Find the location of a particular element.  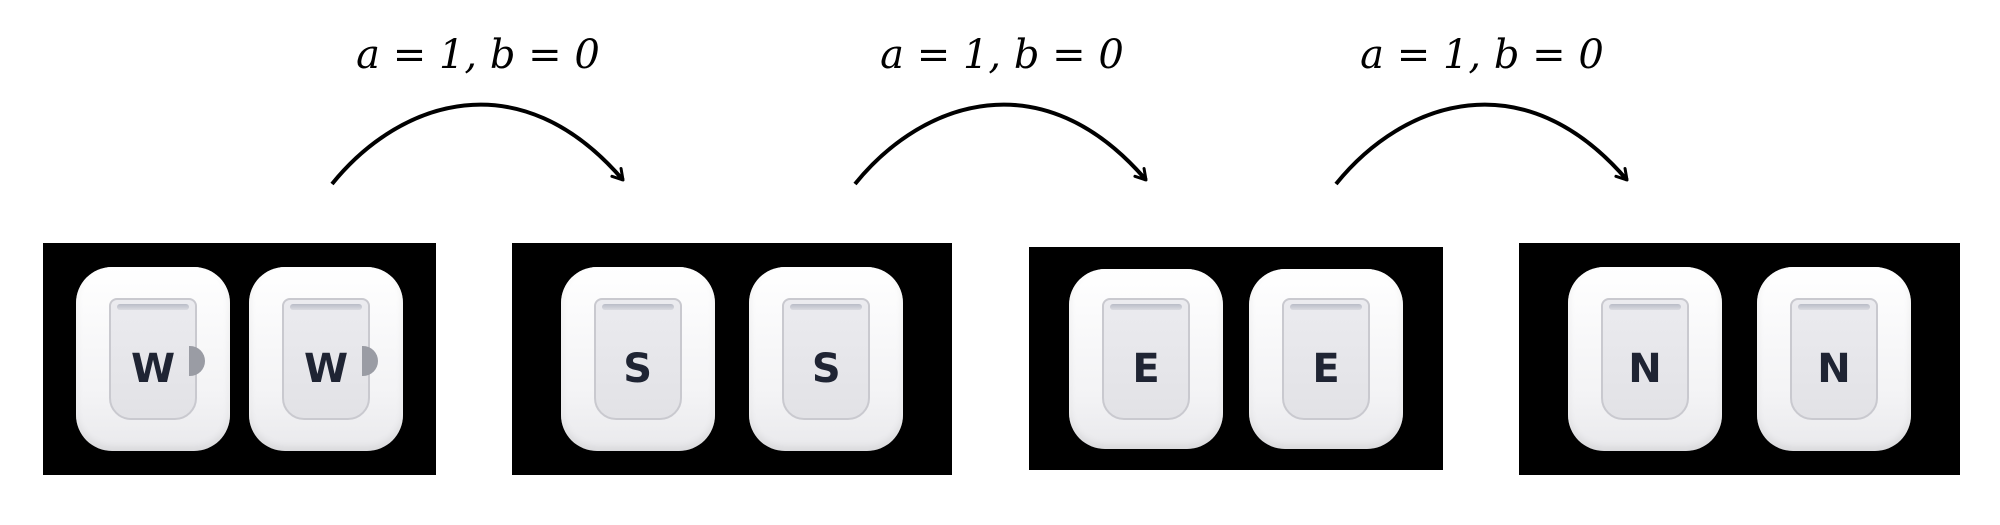

state-panel-3: E E is located at coordinates (1236, 358).